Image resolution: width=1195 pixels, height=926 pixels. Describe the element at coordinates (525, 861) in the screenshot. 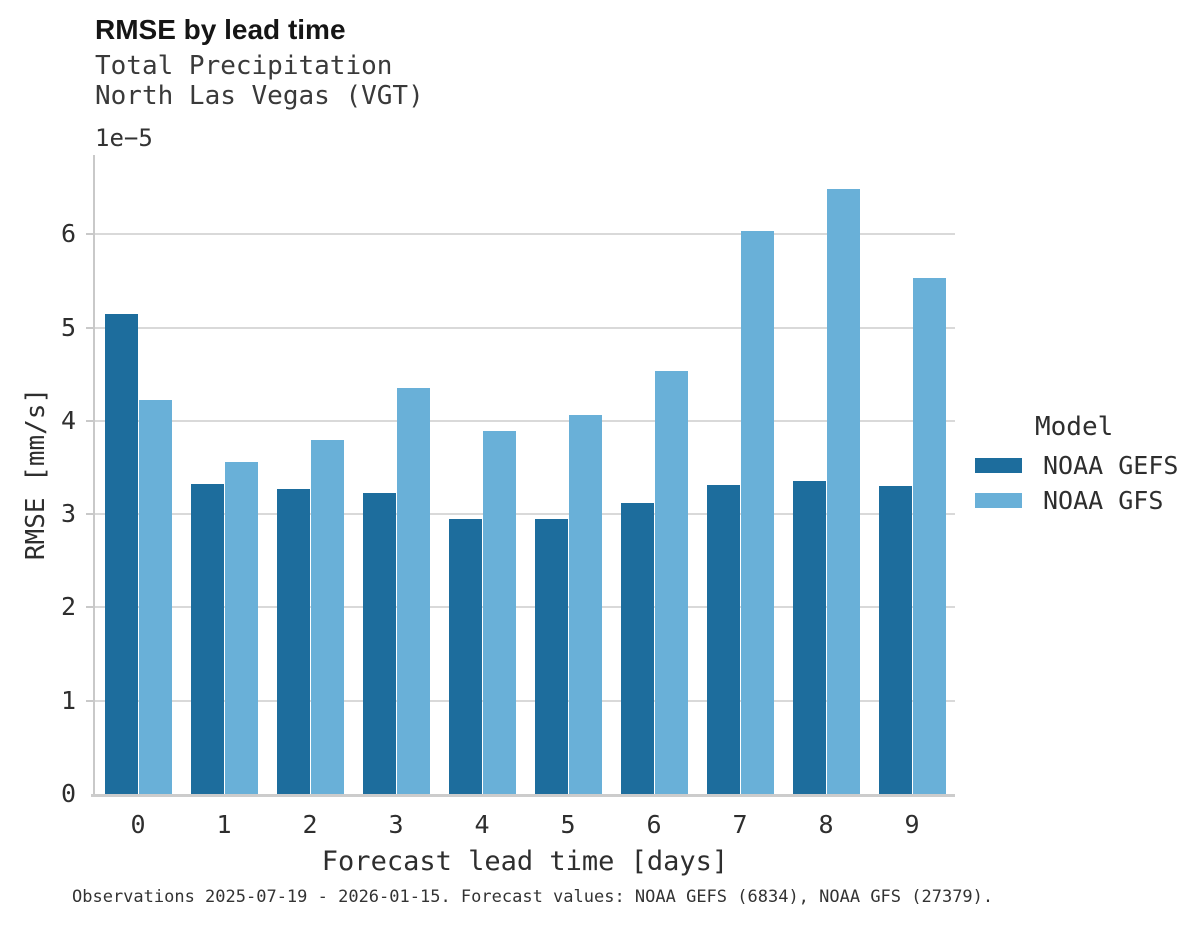

I see `x-axis-title: Forecast lead time [days]` at that location.